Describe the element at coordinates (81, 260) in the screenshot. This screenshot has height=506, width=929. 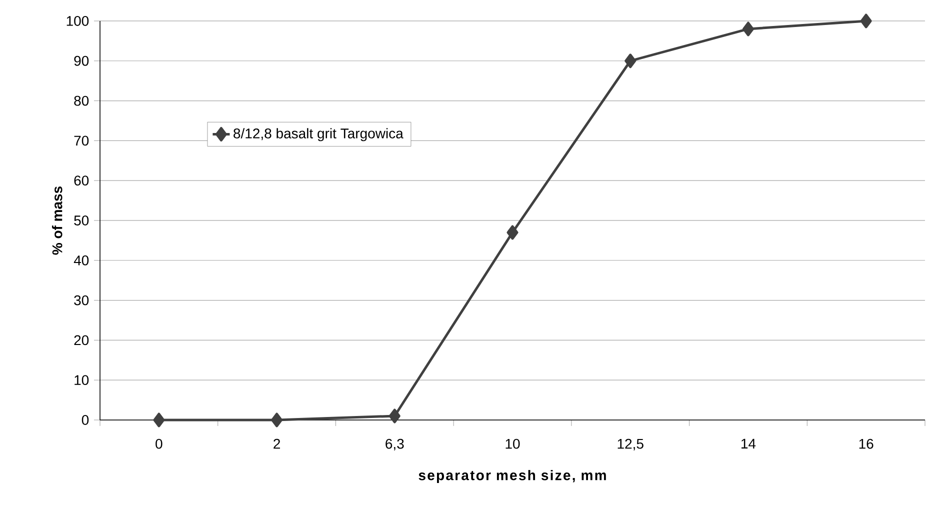
I see `y-tick-label: 40` at that location.